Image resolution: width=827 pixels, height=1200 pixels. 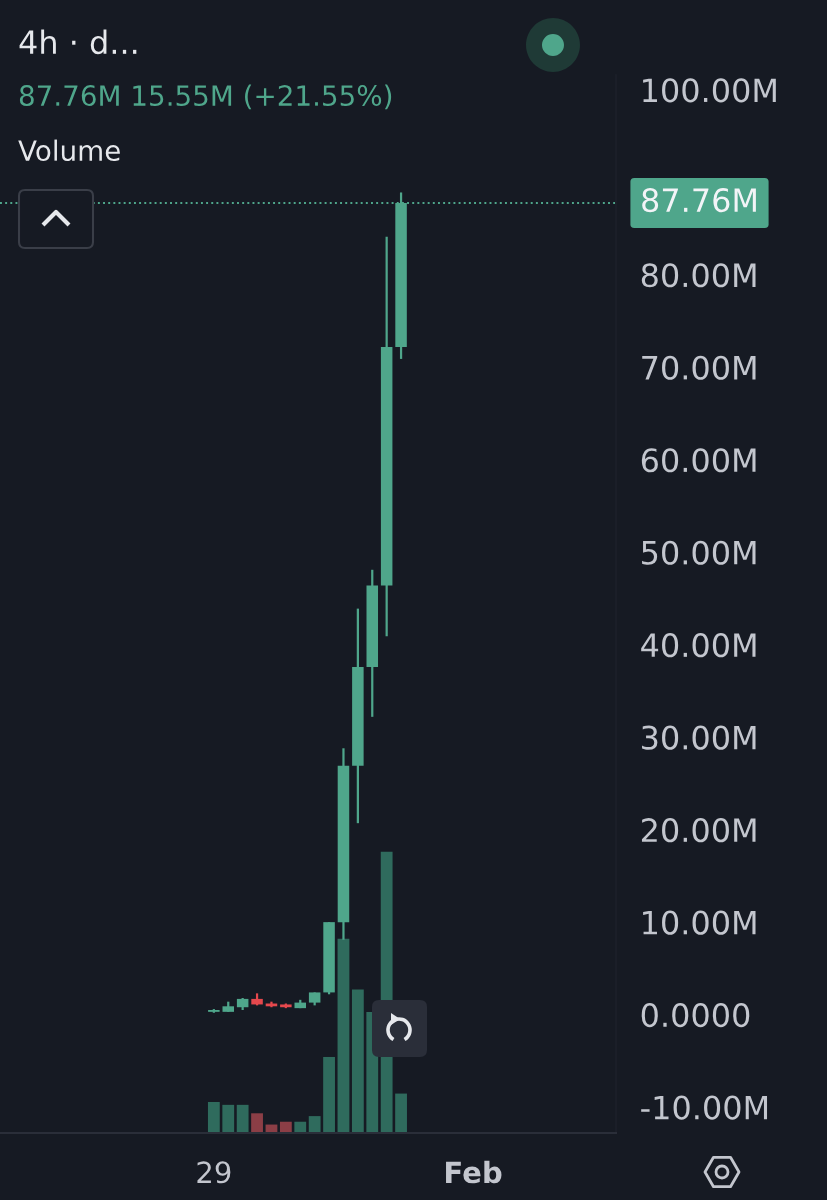 What do you see at coordinates (699, 367) in the screenshot?
I see `y-tick-label: 70.00M` at bounding box center [699, 367].